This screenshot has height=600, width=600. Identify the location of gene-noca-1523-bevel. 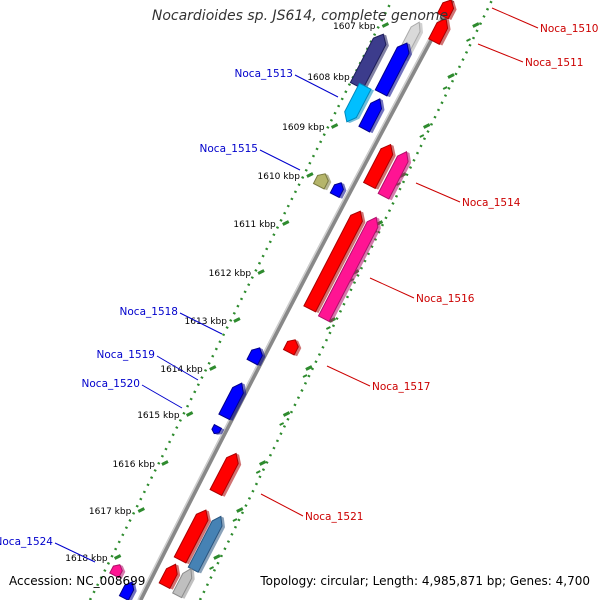
(211, 545).